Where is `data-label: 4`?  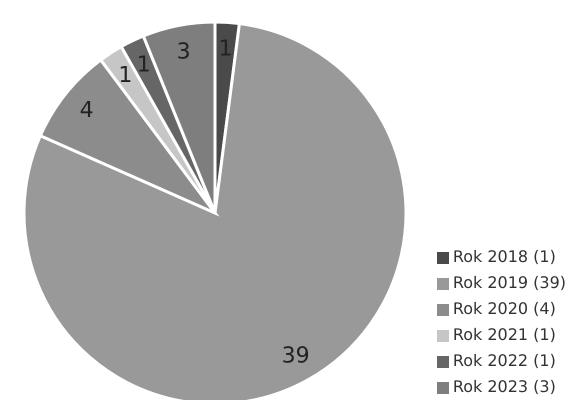 data-label: 4 is located at coordinates (87, 111).